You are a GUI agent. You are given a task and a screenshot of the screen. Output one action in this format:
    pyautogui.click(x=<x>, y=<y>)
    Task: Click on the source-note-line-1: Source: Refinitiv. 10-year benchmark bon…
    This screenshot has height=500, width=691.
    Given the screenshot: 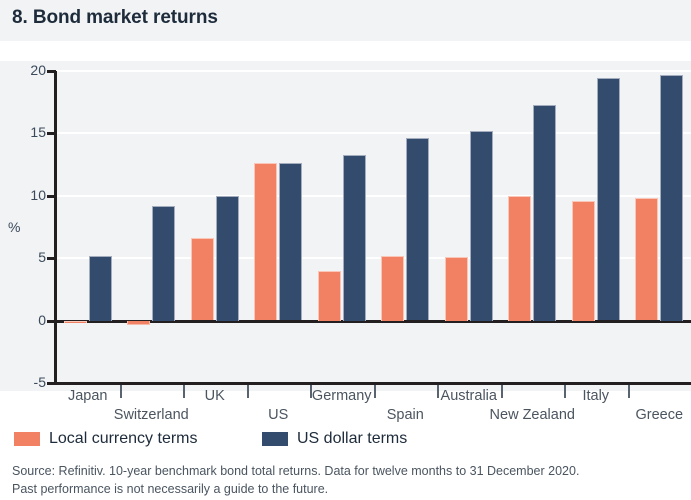 What is the action you would take?
    pyautogui.click(x=296, y=471)
    